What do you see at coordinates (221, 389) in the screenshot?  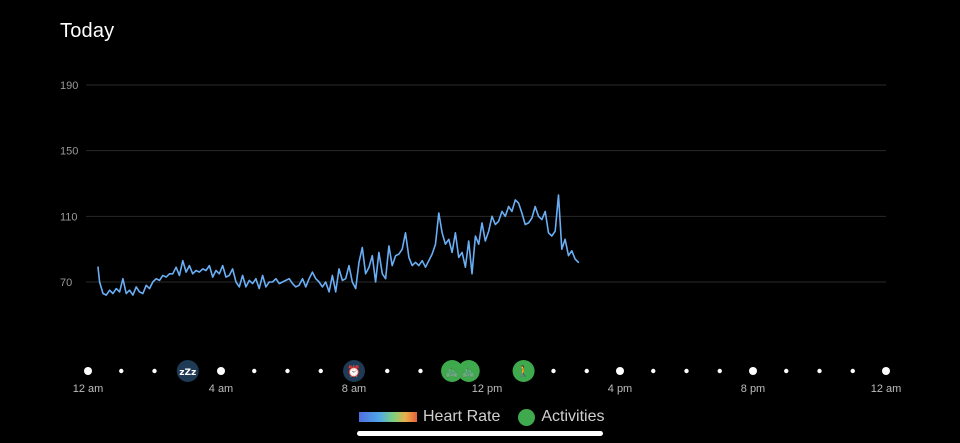 I see `x-tick-label: 4 am` at bounding box center [221, 389].